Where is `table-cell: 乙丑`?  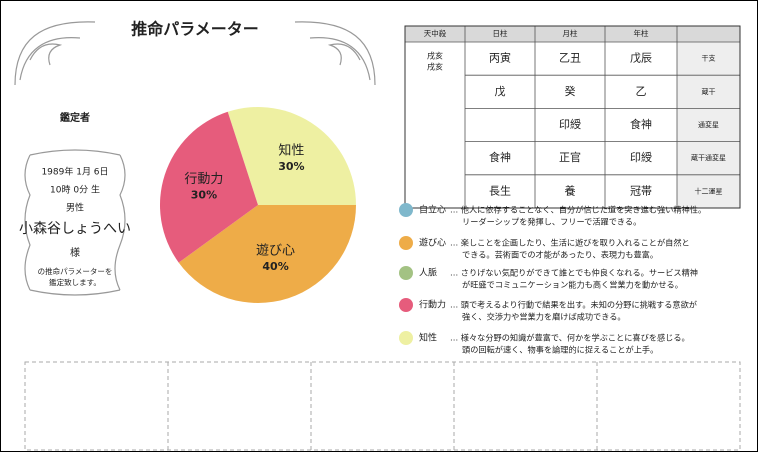 table-cell: 乙丑 is located at coordinates (570, 58).